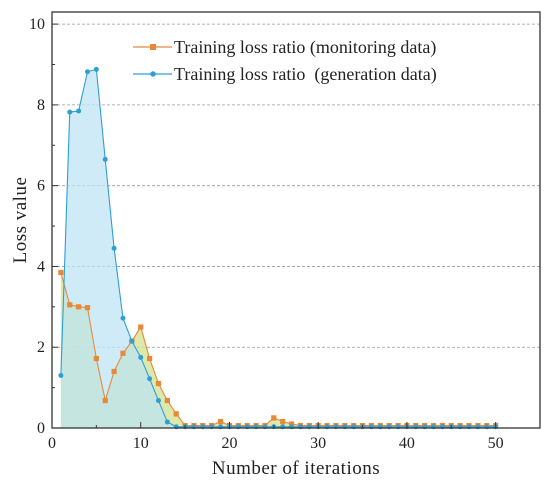  I want to click on x-tick-label-40: 40, so click(407, 443).